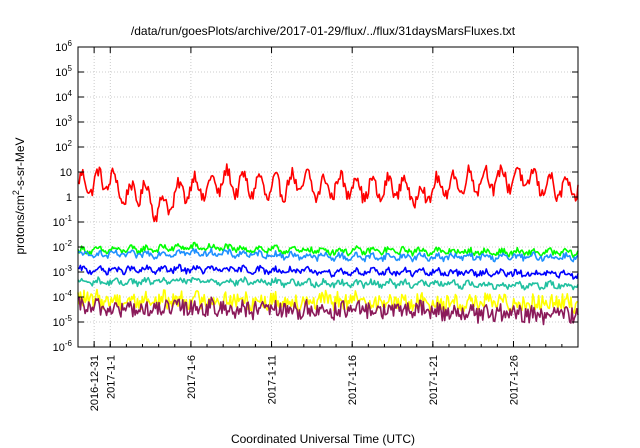  What do you see at coordinates (63, 96) in the screenshot?
I see `y-tick-label: 10⁴` at bounding box center [63, 96].